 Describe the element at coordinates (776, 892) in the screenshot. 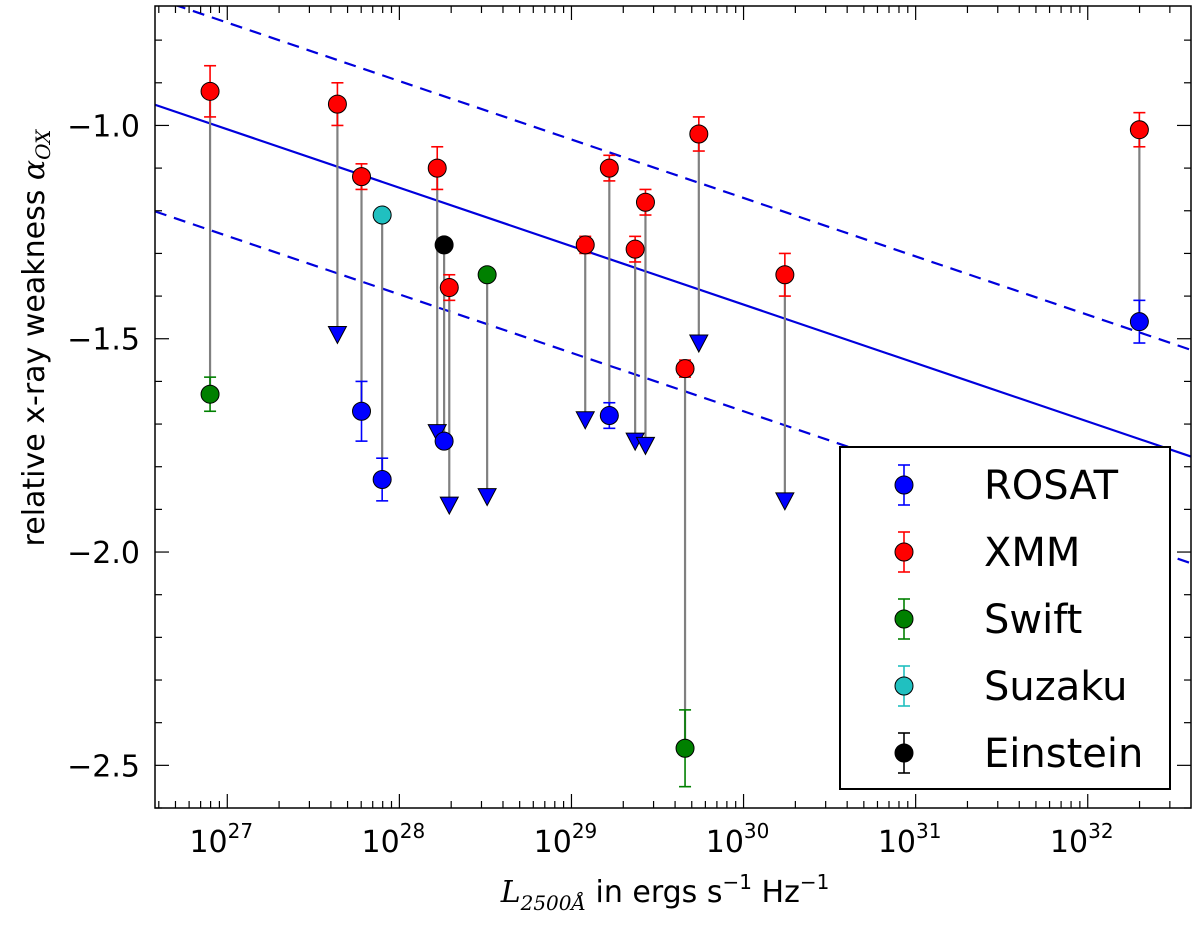

I see `x-axis-label-hz: Hz` at that location.